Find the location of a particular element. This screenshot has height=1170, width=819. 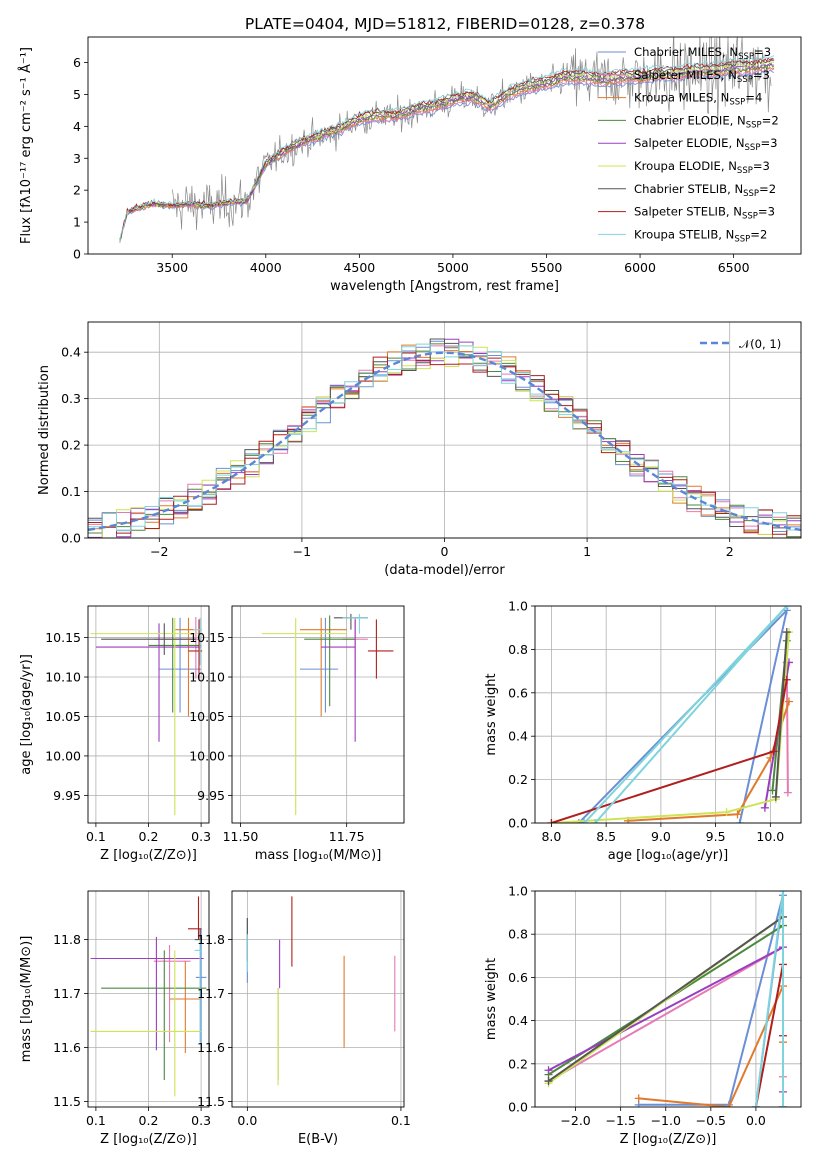

model-spectrum-line-kroupa_elodie is located at coordinates (447, 151).